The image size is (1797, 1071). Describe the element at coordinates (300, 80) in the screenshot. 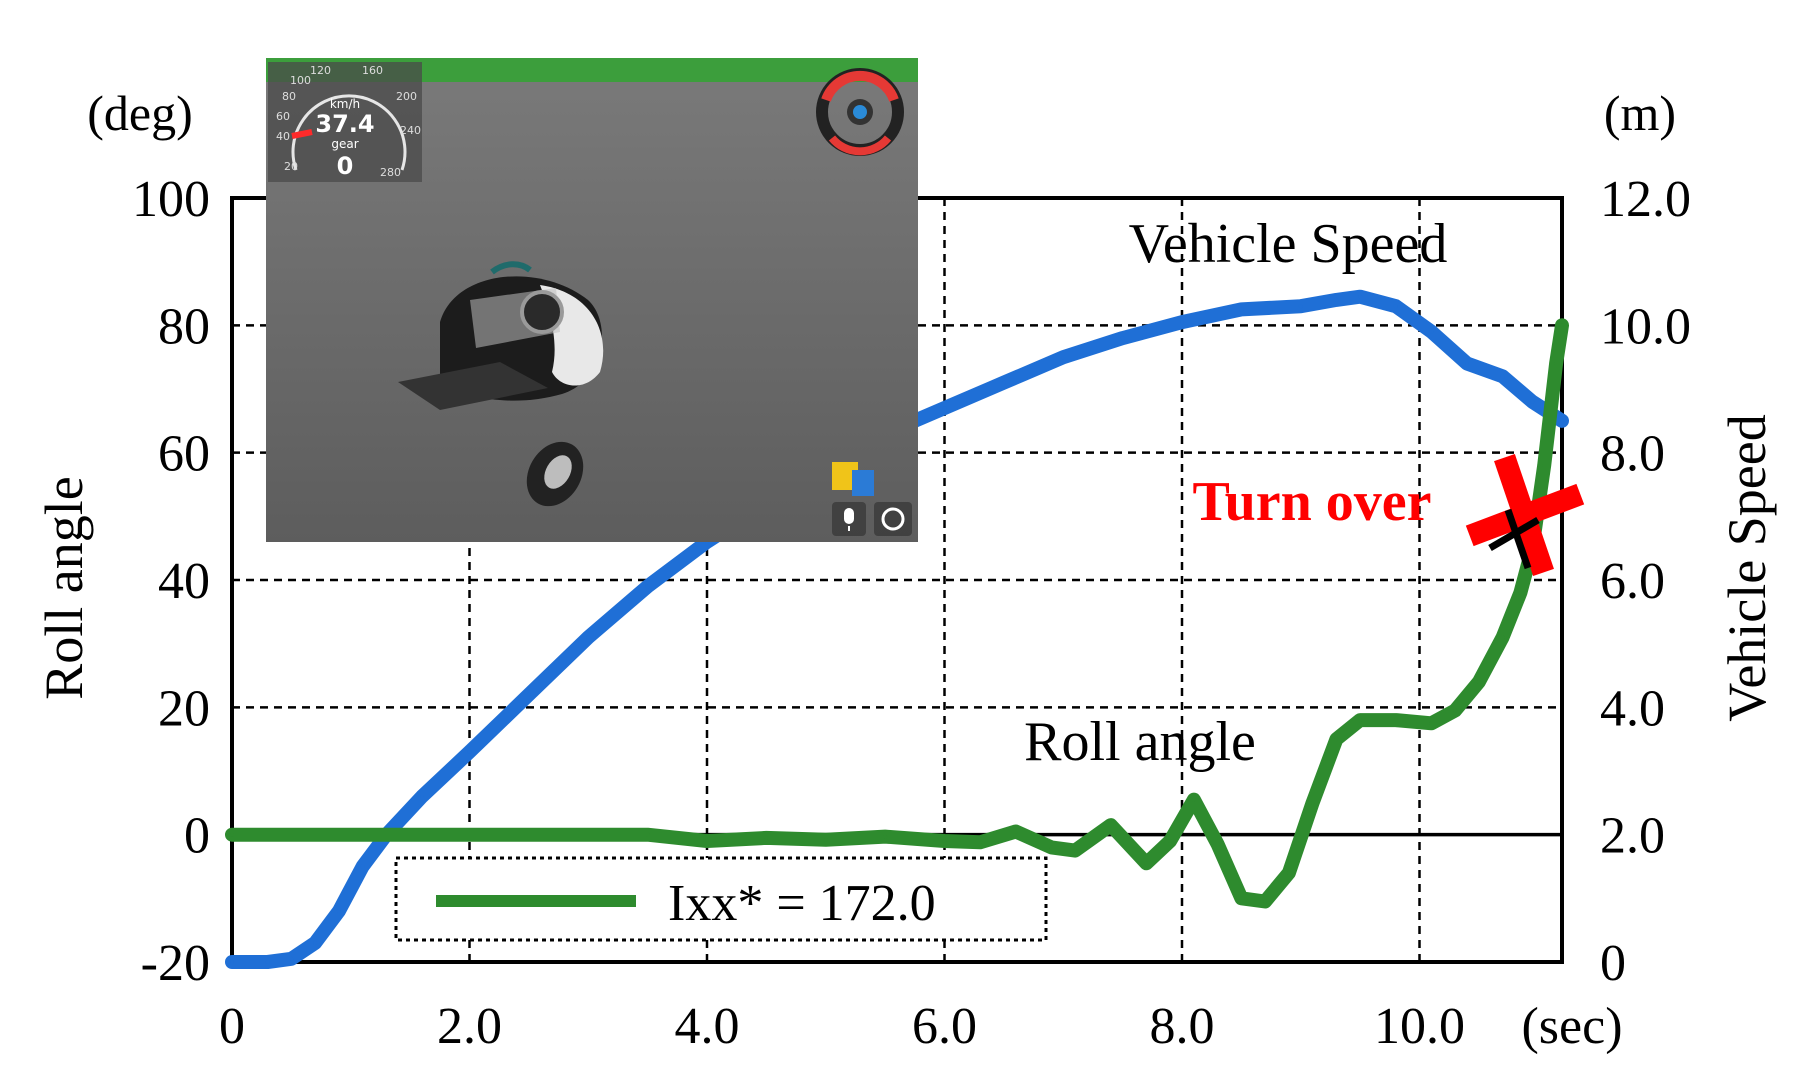

I see `dial-mark: 100` at that location.